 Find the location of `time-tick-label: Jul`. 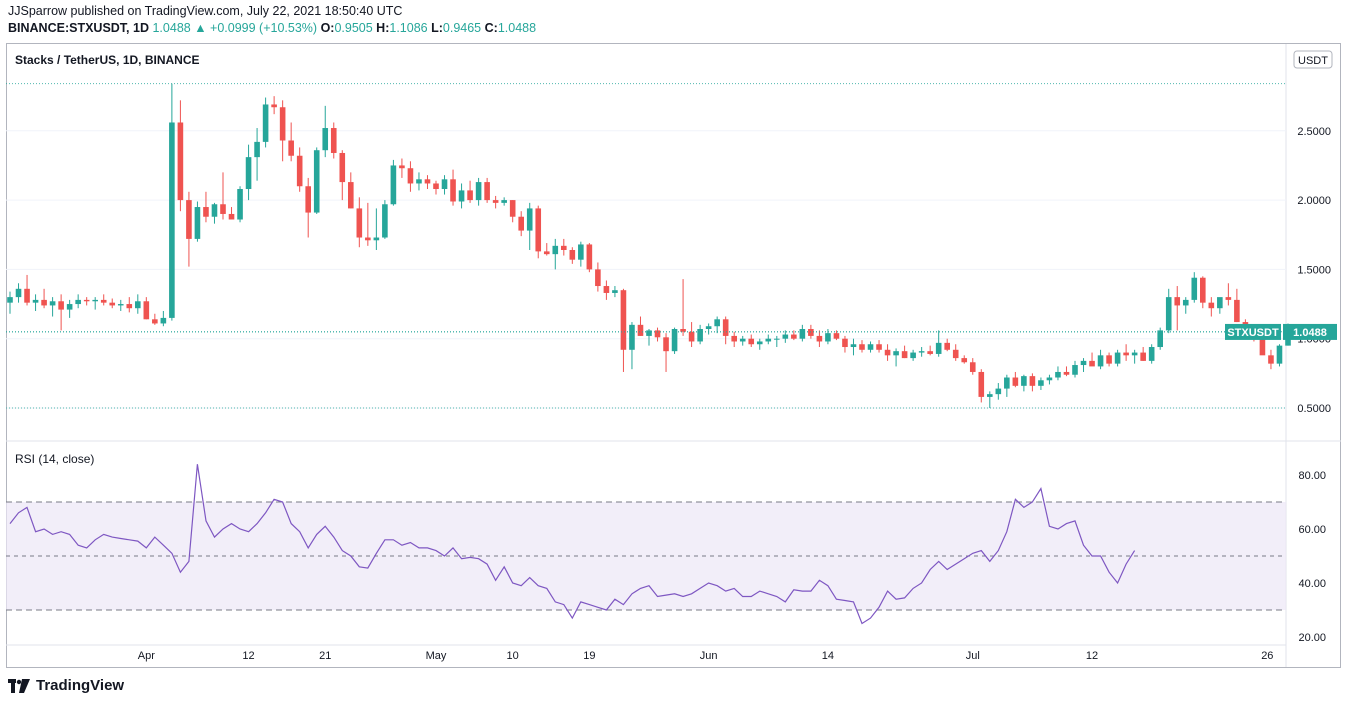

time-tick-label: Jul is located at coordinates (973, 656).